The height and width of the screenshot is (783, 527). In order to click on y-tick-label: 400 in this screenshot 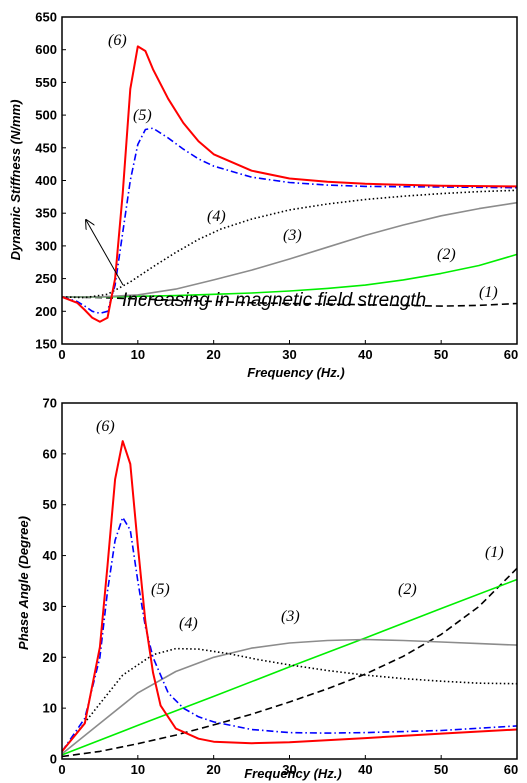, I will do `click(46, 180)`.